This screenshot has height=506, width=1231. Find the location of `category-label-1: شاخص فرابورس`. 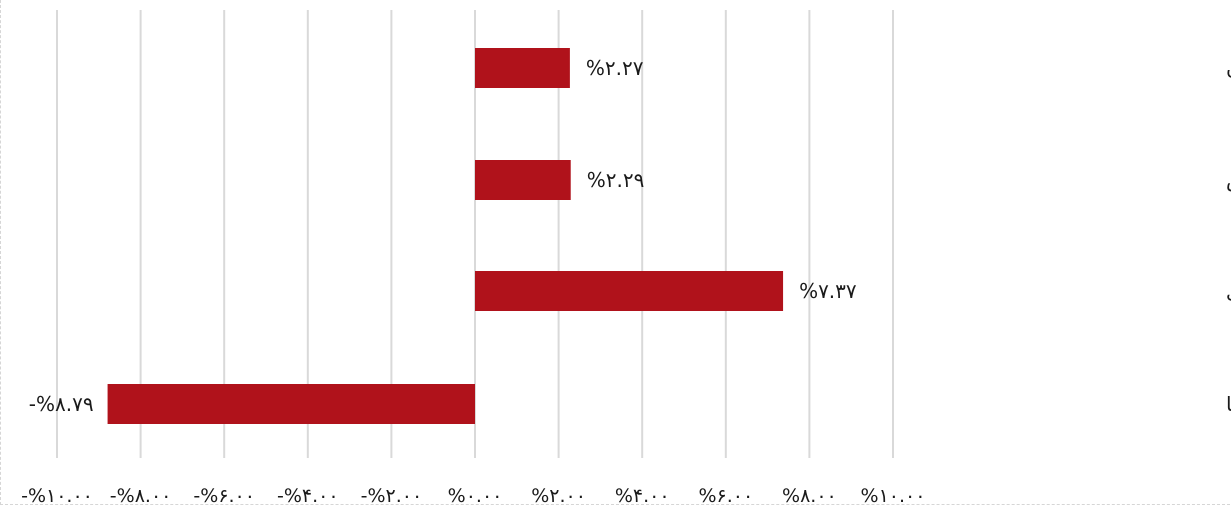

category-label-1: شاخص فرابورس is located at coordinates (1228, 180).